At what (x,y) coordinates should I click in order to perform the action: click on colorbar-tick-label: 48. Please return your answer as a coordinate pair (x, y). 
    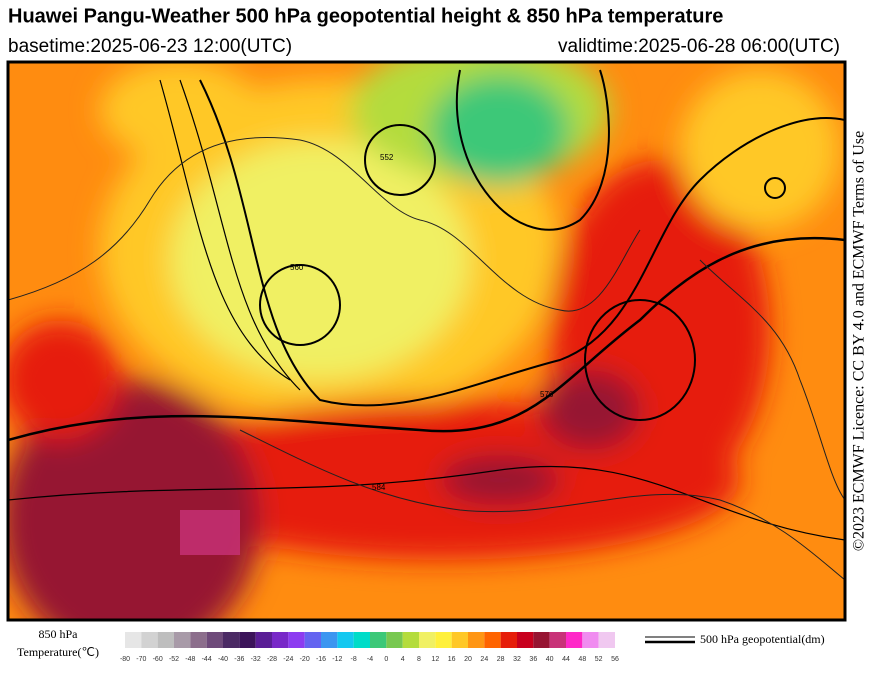
    Looking at the image, I should click on (582, 659).